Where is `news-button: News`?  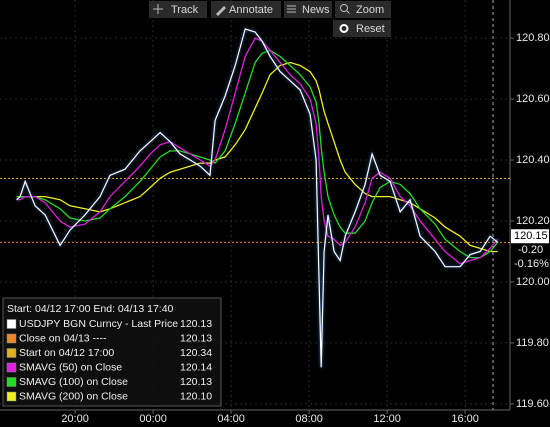 news-button: News is located at coordinates (308, 9).